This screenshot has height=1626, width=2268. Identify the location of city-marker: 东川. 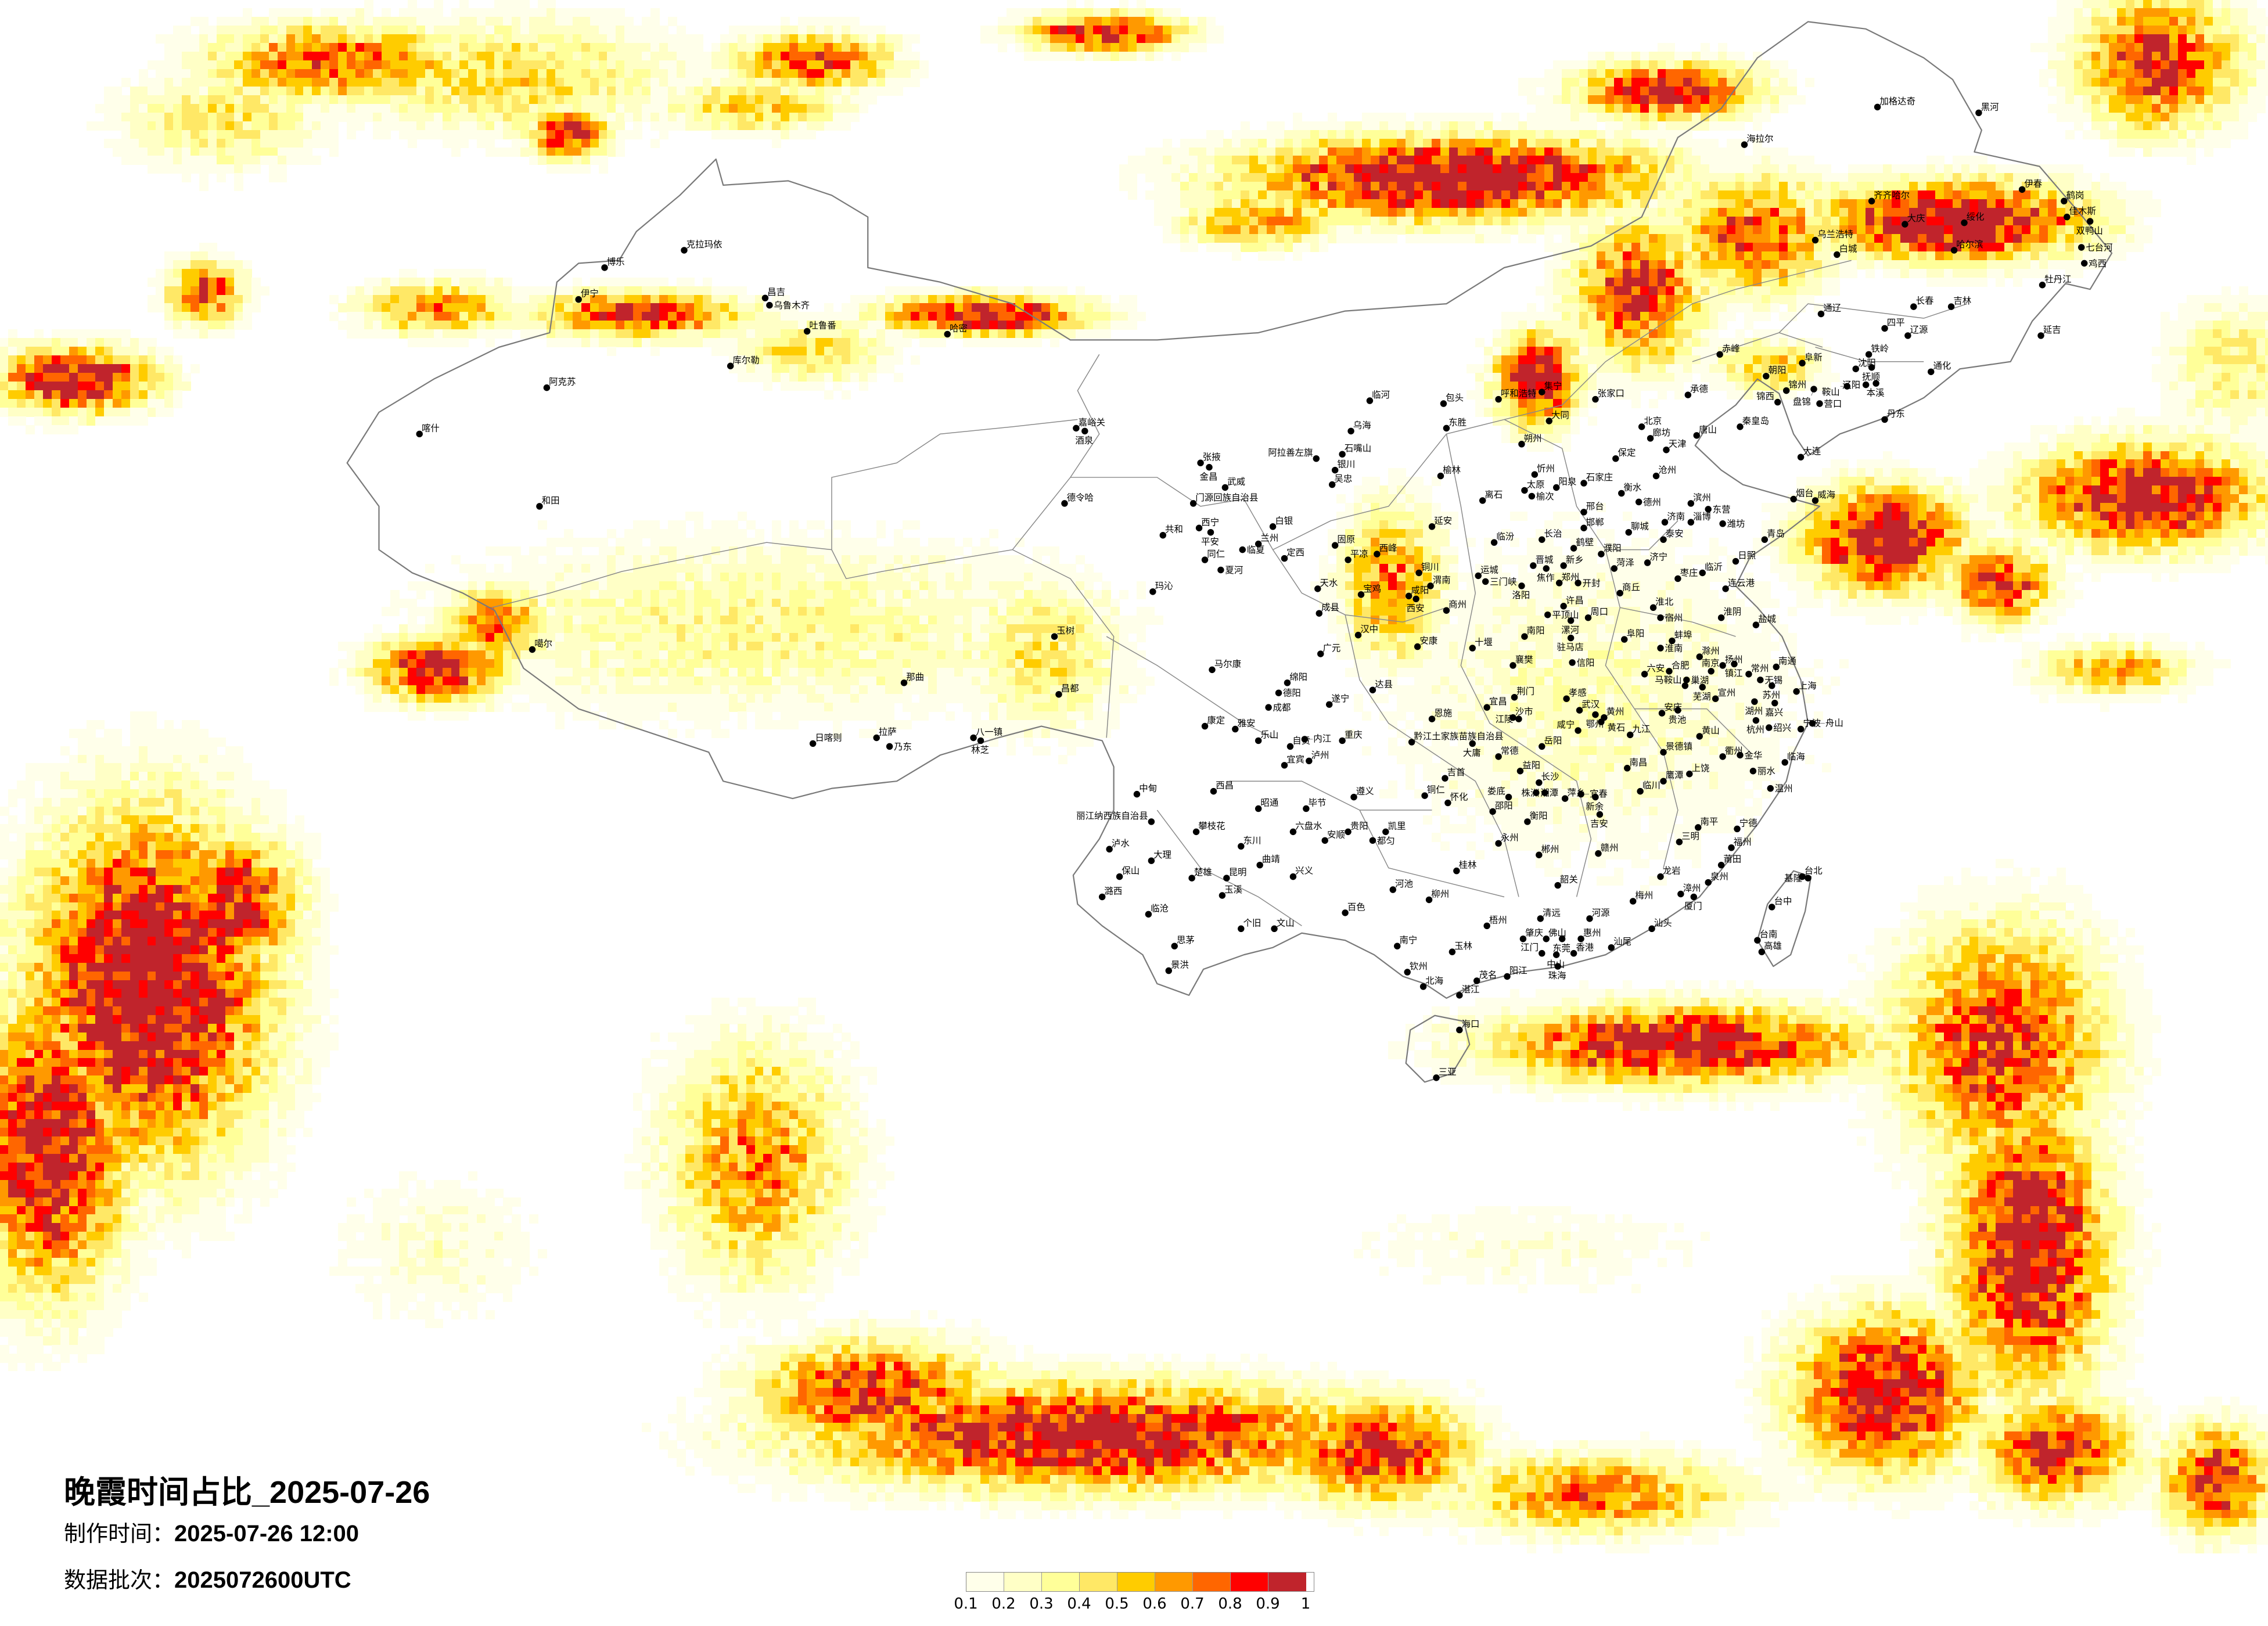
(1249, 842).